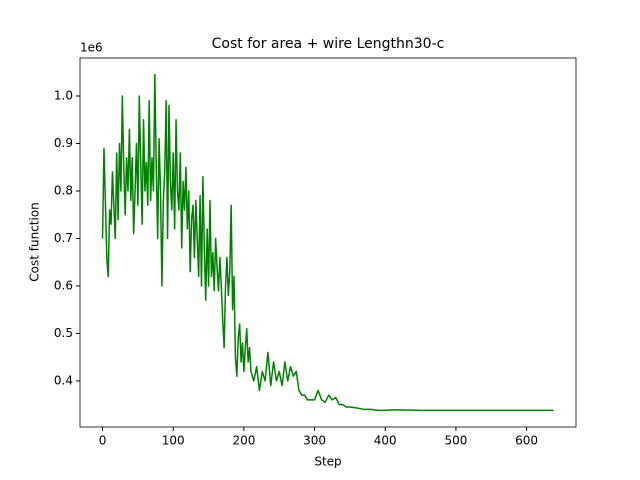 The width and height of the screenshot is (640, 480). I want to click on x-tick-label: 0, so click(103, 441).